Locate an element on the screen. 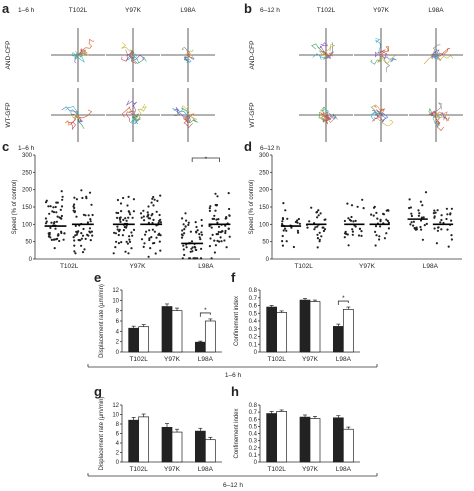  y-tick-label: 150 is located at coordinates (27, 208).